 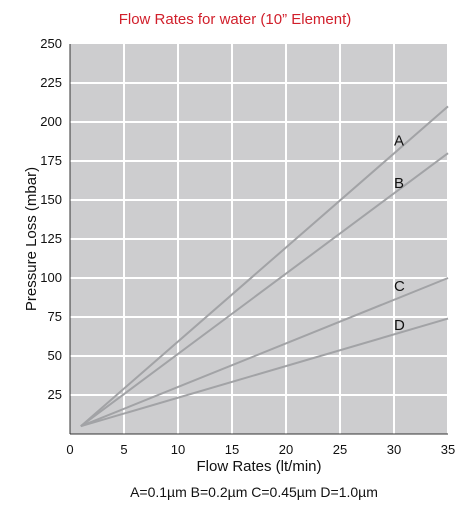 What do you see at coordinates (340, 449) in the screenshot?
I see `x-tick-label-25: 25` at bounding box center [340, 449].